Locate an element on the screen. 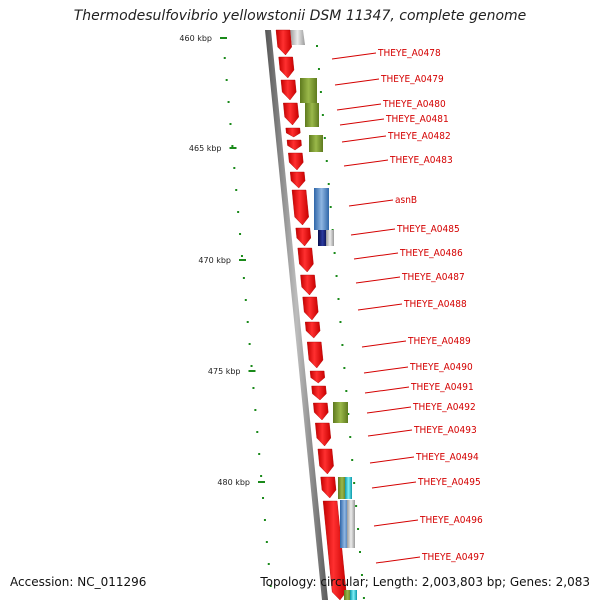 The width and height of the screenshot is (600, 600). gene-label: THEYE_A0490 is located at coordinates (441, 367).